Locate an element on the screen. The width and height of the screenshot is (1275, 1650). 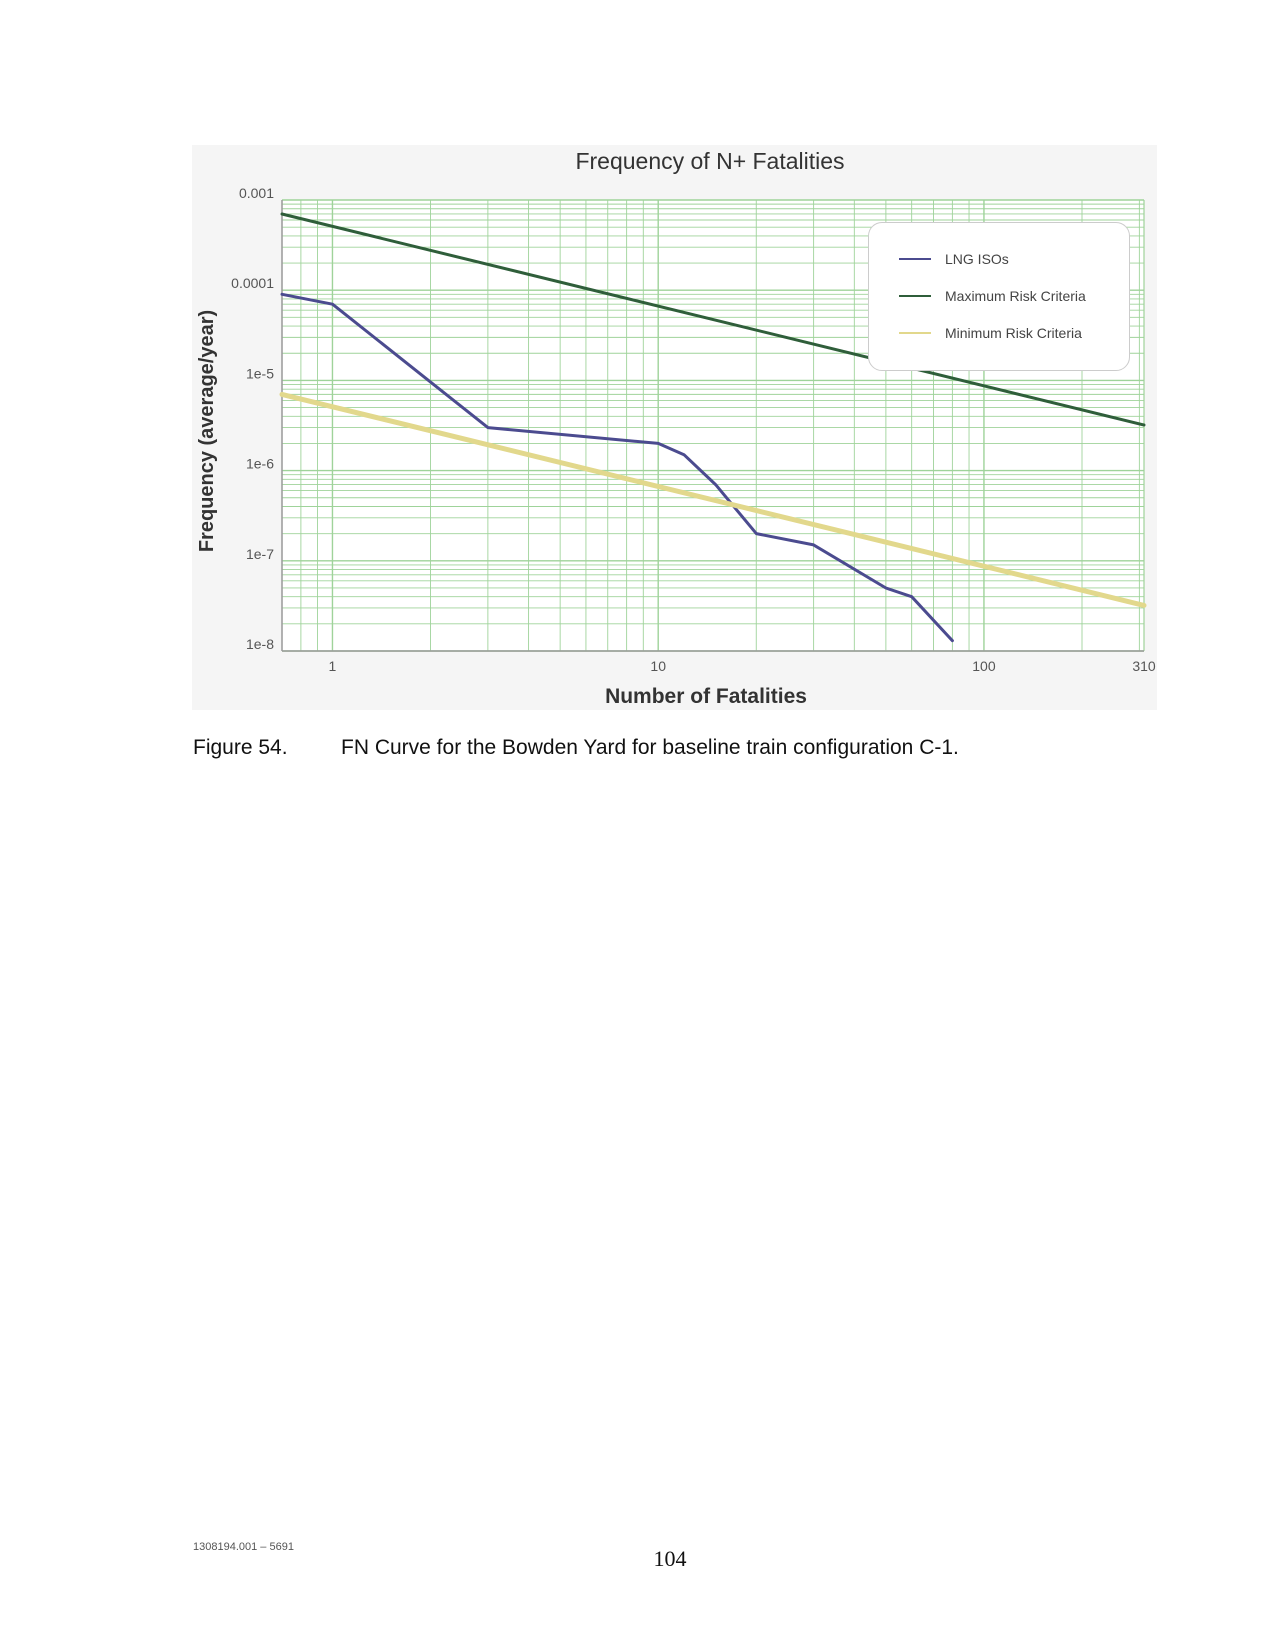
legend-item-minimum-risk: Minimum Risk Criteria is located at coordinates (990, 333).